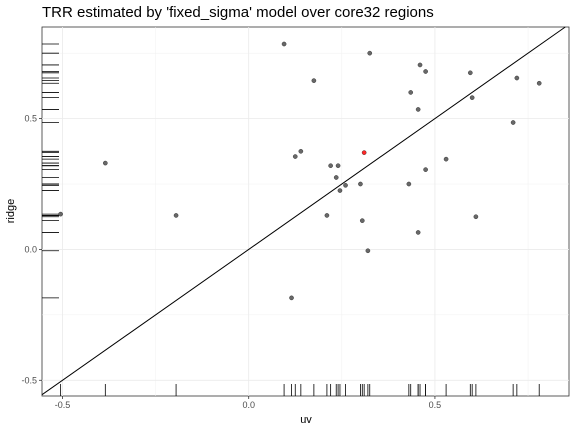 The height and width of the screenshot is (432, 576). I want to click on y-tick-label: 0.0, so click(30, 249).